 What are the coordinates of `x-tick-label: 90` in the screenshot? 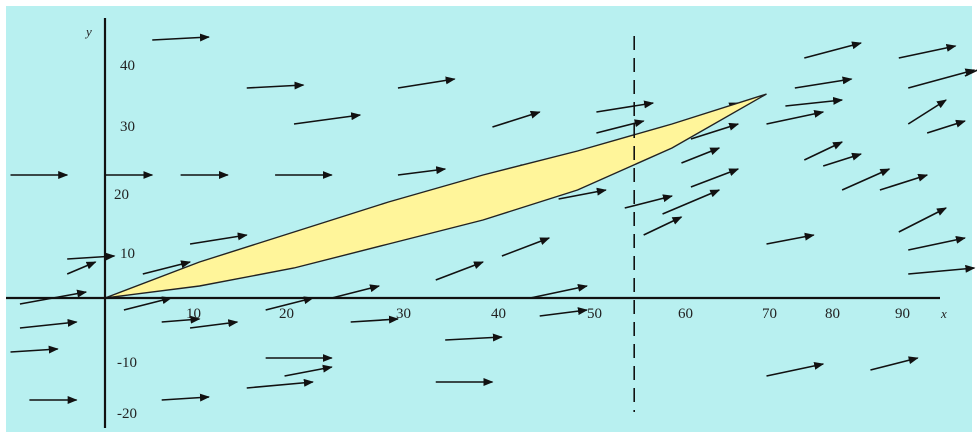 It's located at (902, 314).